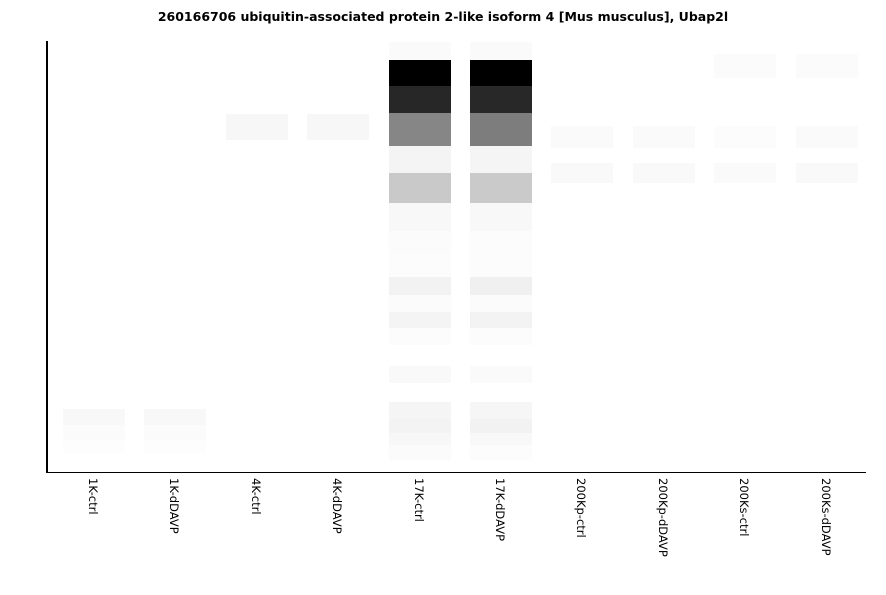 The height and width of the screenshot is (595, 886). I want to click on gel-lane-200kp-ddavp, so click(663, 257).